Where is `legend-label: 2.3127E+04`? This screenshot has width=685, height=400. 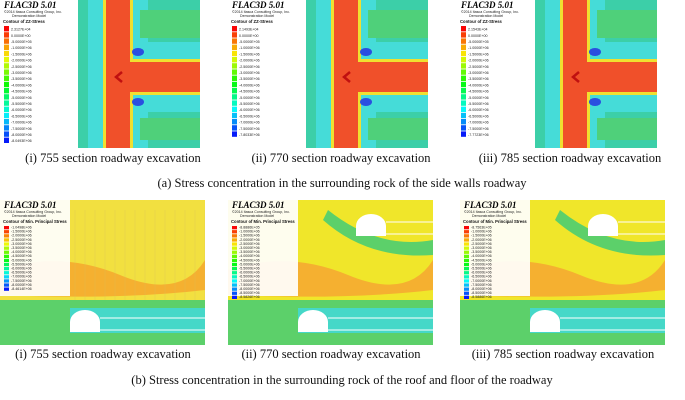
legend-label: 2.3127E+04 is located at coordinates (21, 30).